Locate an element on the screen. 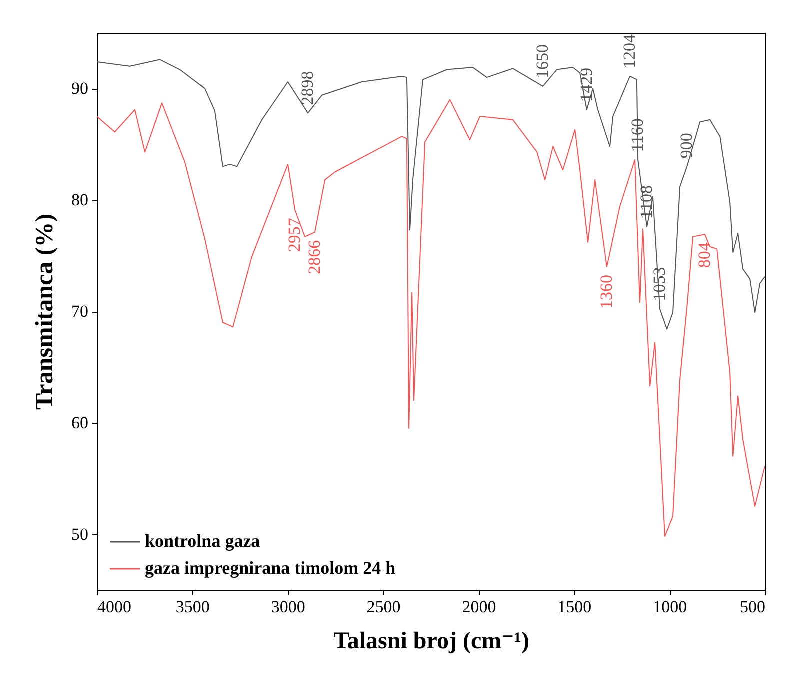 Image resolution: width=787 pixels, height=681 pixels. y-tick-label: 90 is located at coordinates (80, 88).